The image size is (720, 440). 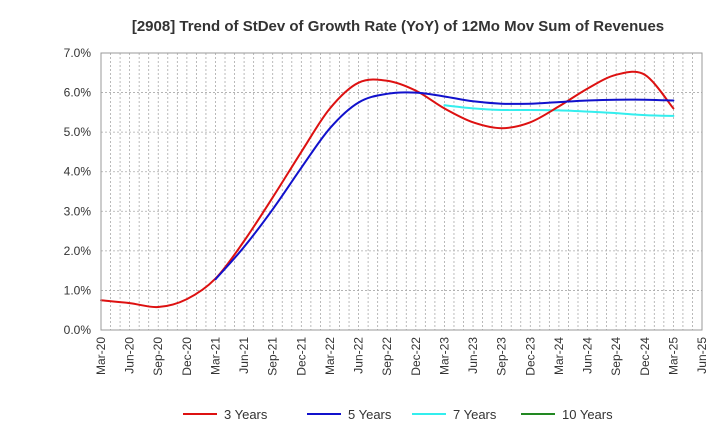 What do you see at coordinates (588, 355) in the screenshot?
I see `x-tick-label: Jun-24` at bounding box center [588, 355].